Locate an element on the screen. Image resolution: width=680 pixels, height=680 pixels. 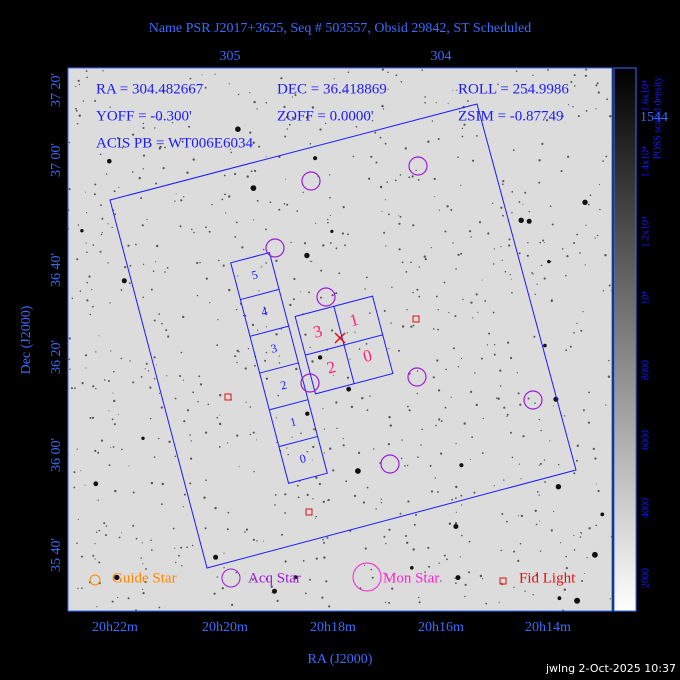
chip-label: 1 is located at coordinates (292, 421).